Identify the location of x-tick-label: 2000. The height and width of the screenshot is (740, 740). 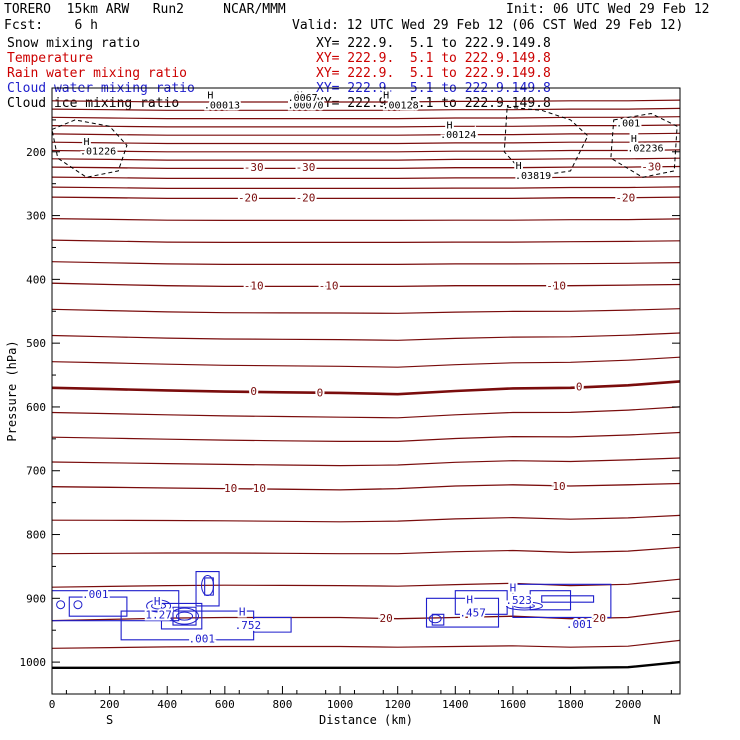
(628, 704).